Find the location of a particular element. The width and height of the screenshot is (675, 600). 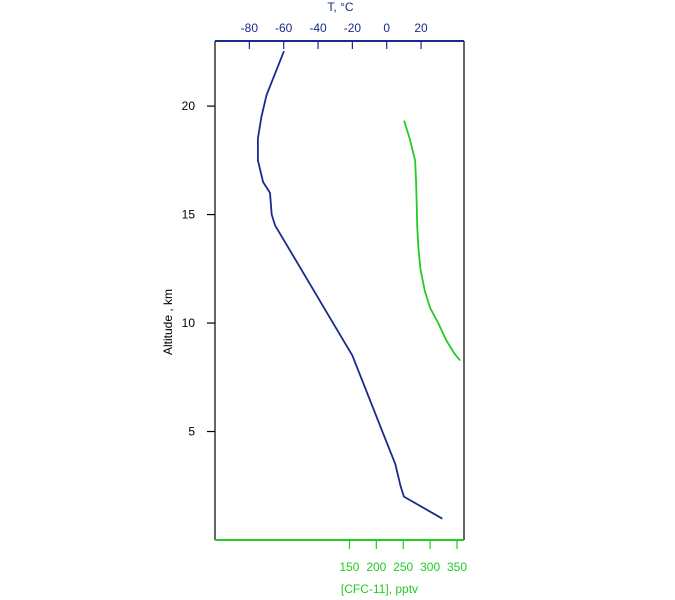

top-x-tick-label: 0 is located at coordinates (386, 28).